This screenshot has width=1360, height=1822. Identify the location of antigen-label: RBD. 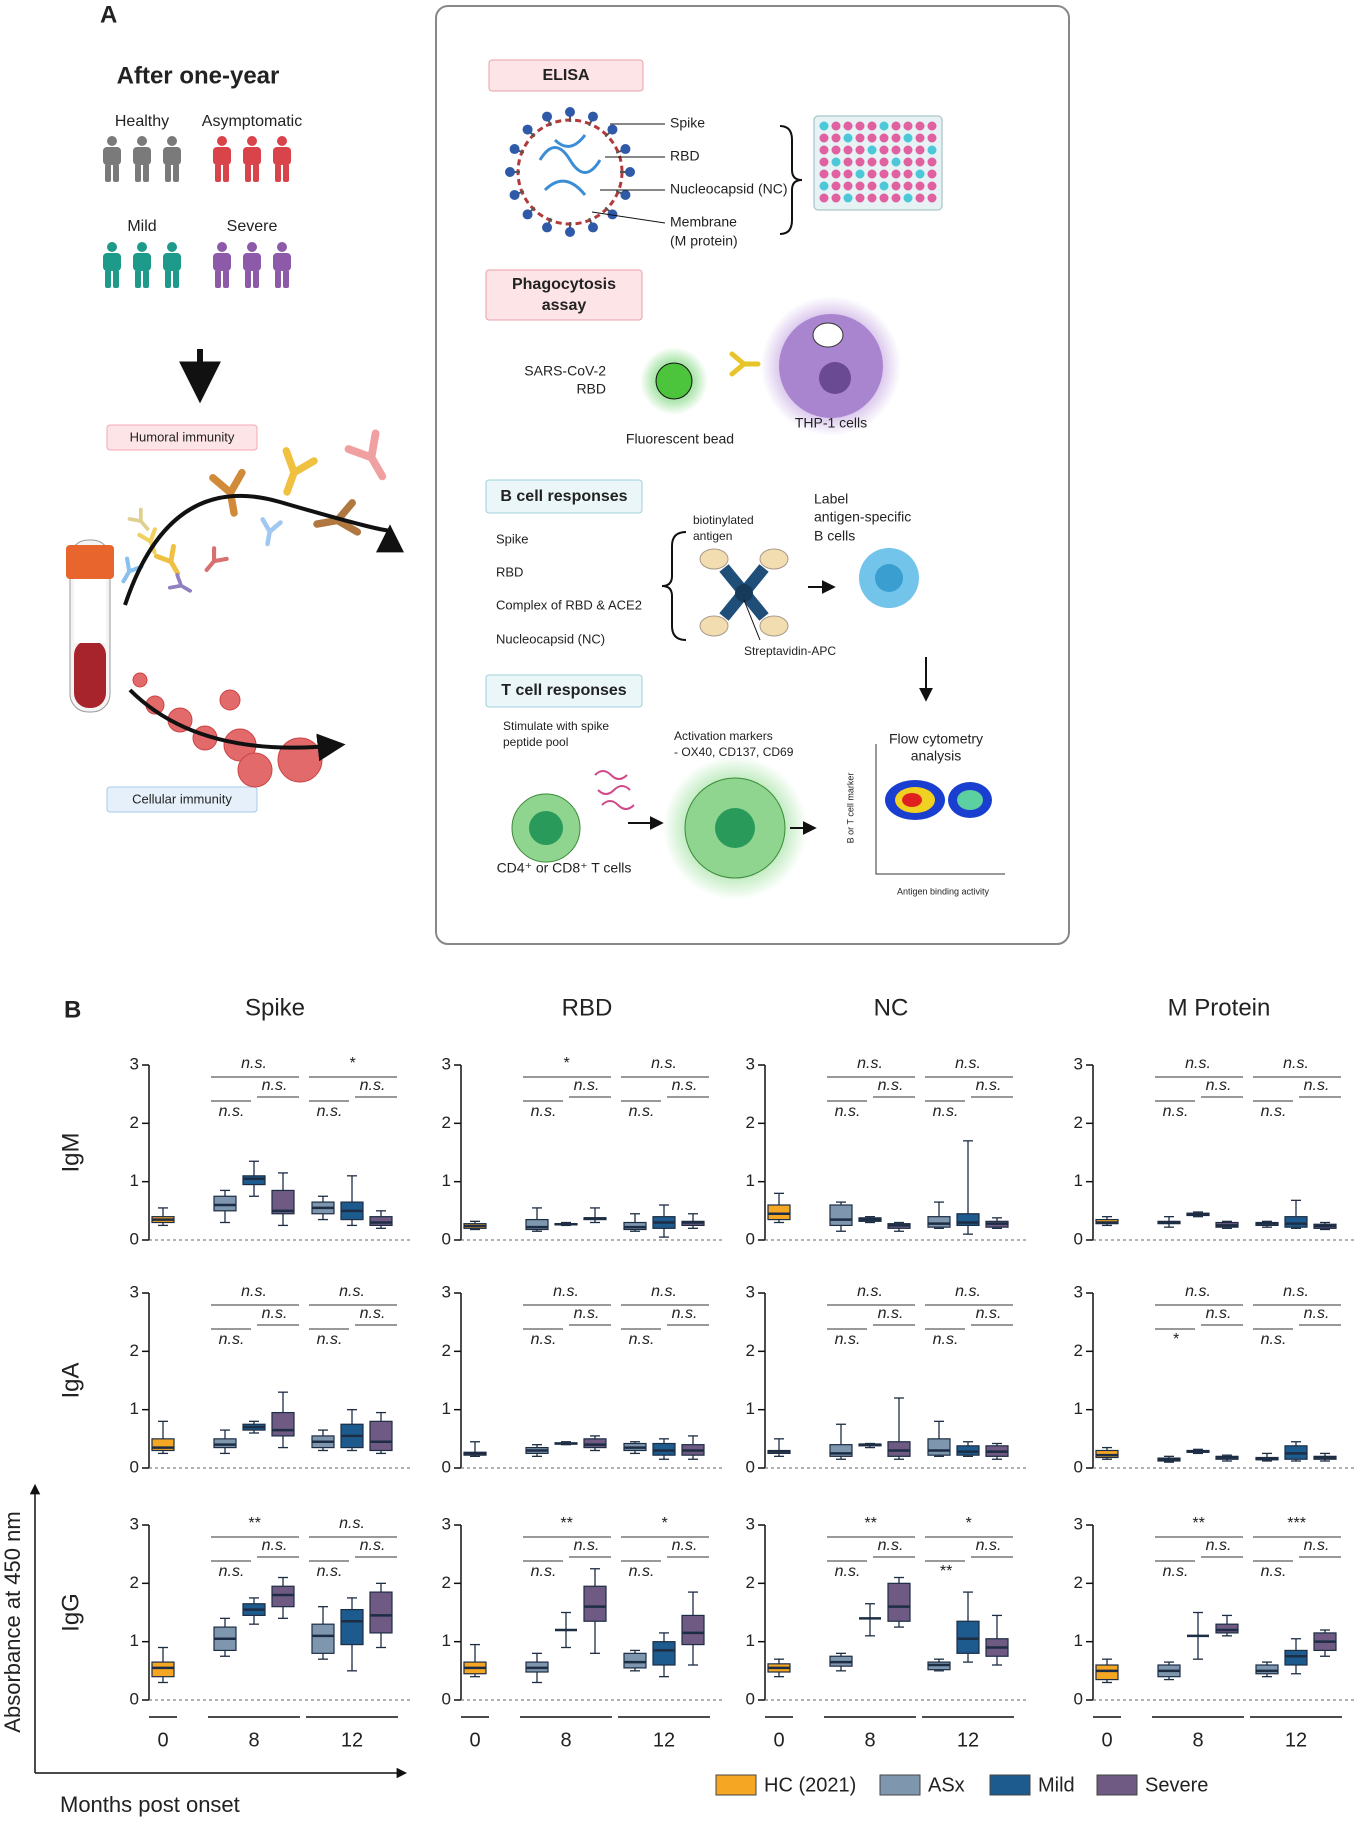
(685, 156).